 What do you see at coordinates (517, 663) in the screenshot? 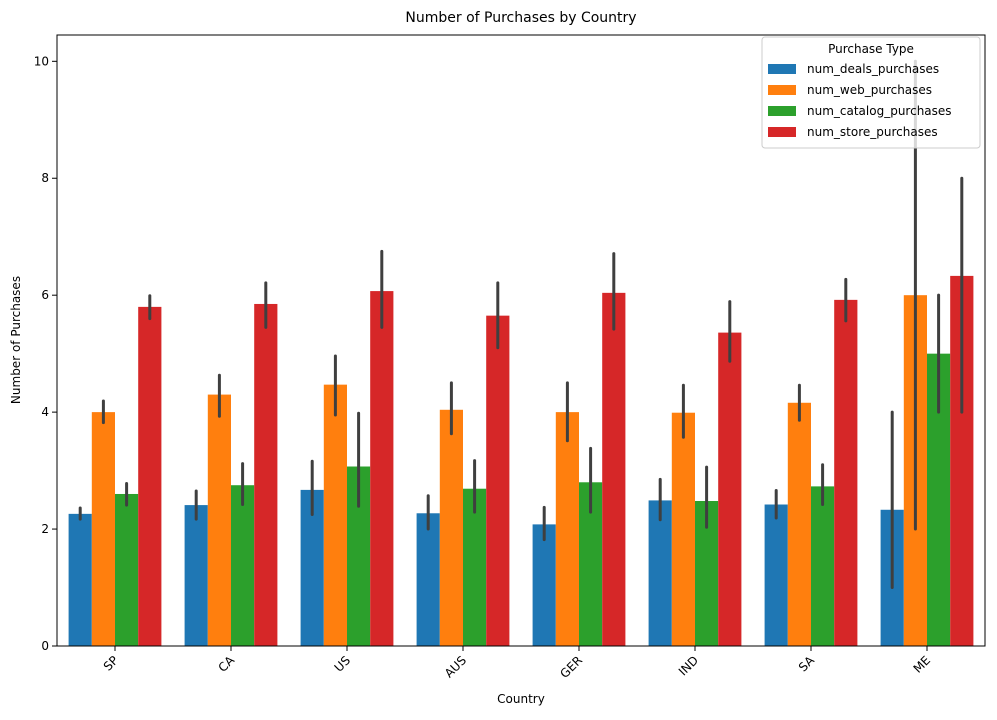
I see `x-axis: SP CA US AUS GER IND SA ME` at bounding box center [517, 663].